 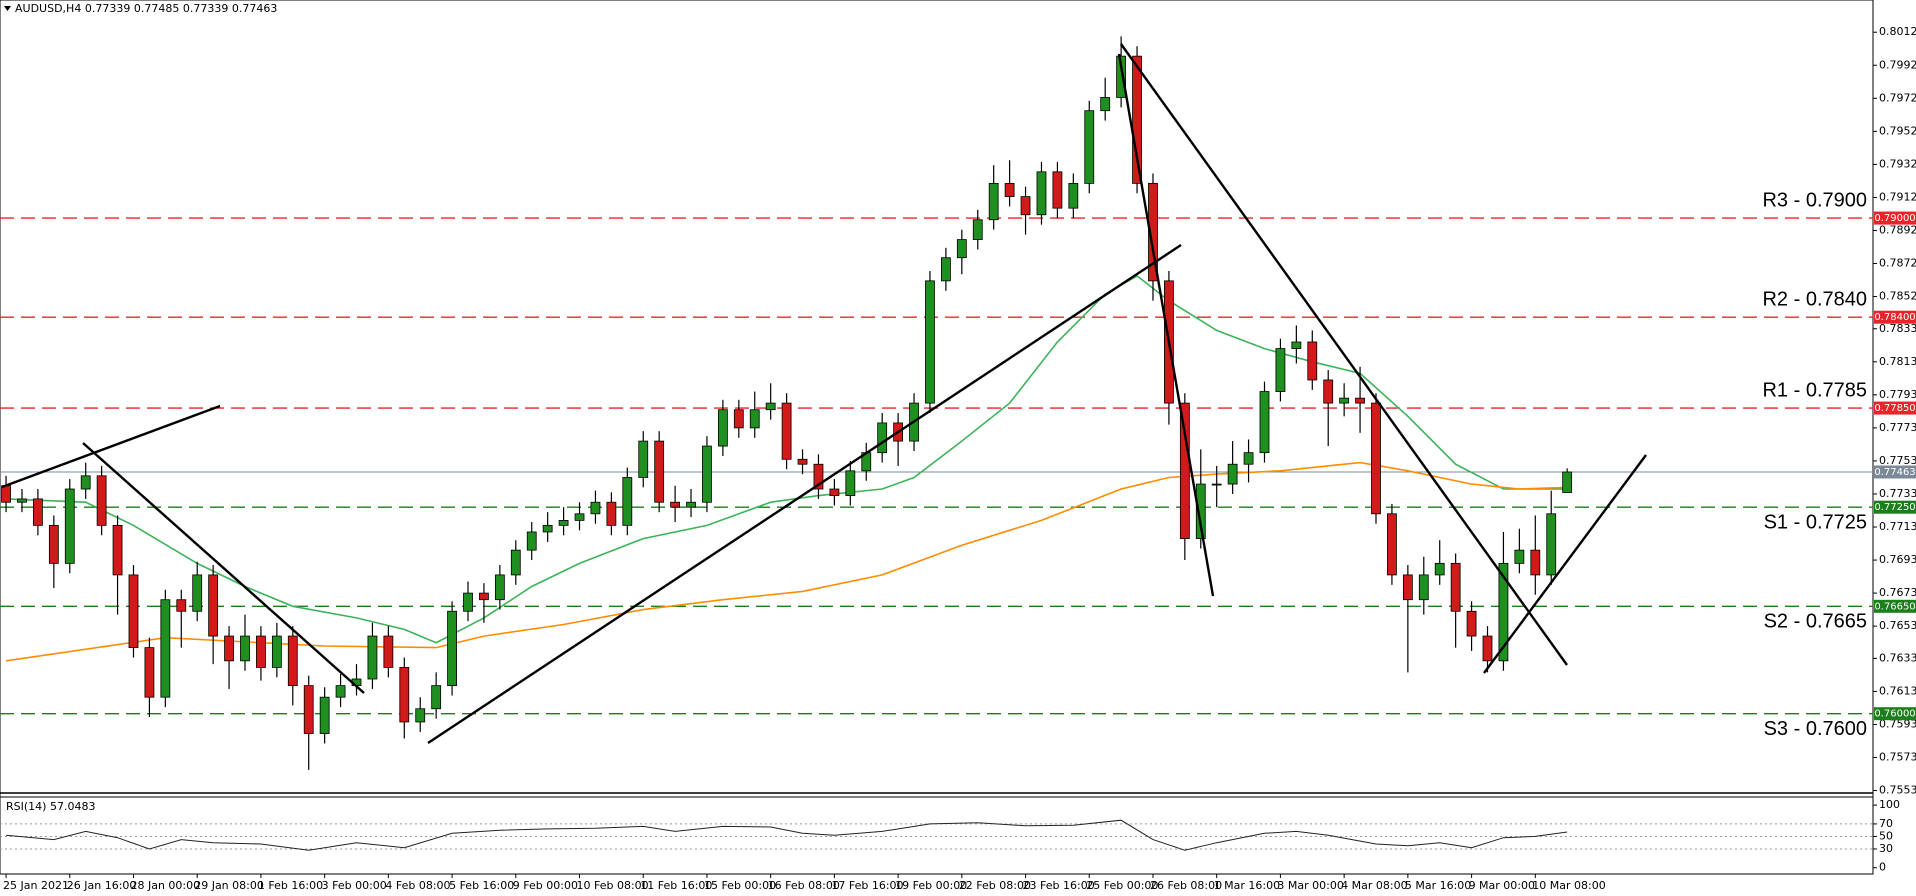 I want to click on y-tick-label: 0.75735, so click(x=1897, y=756).